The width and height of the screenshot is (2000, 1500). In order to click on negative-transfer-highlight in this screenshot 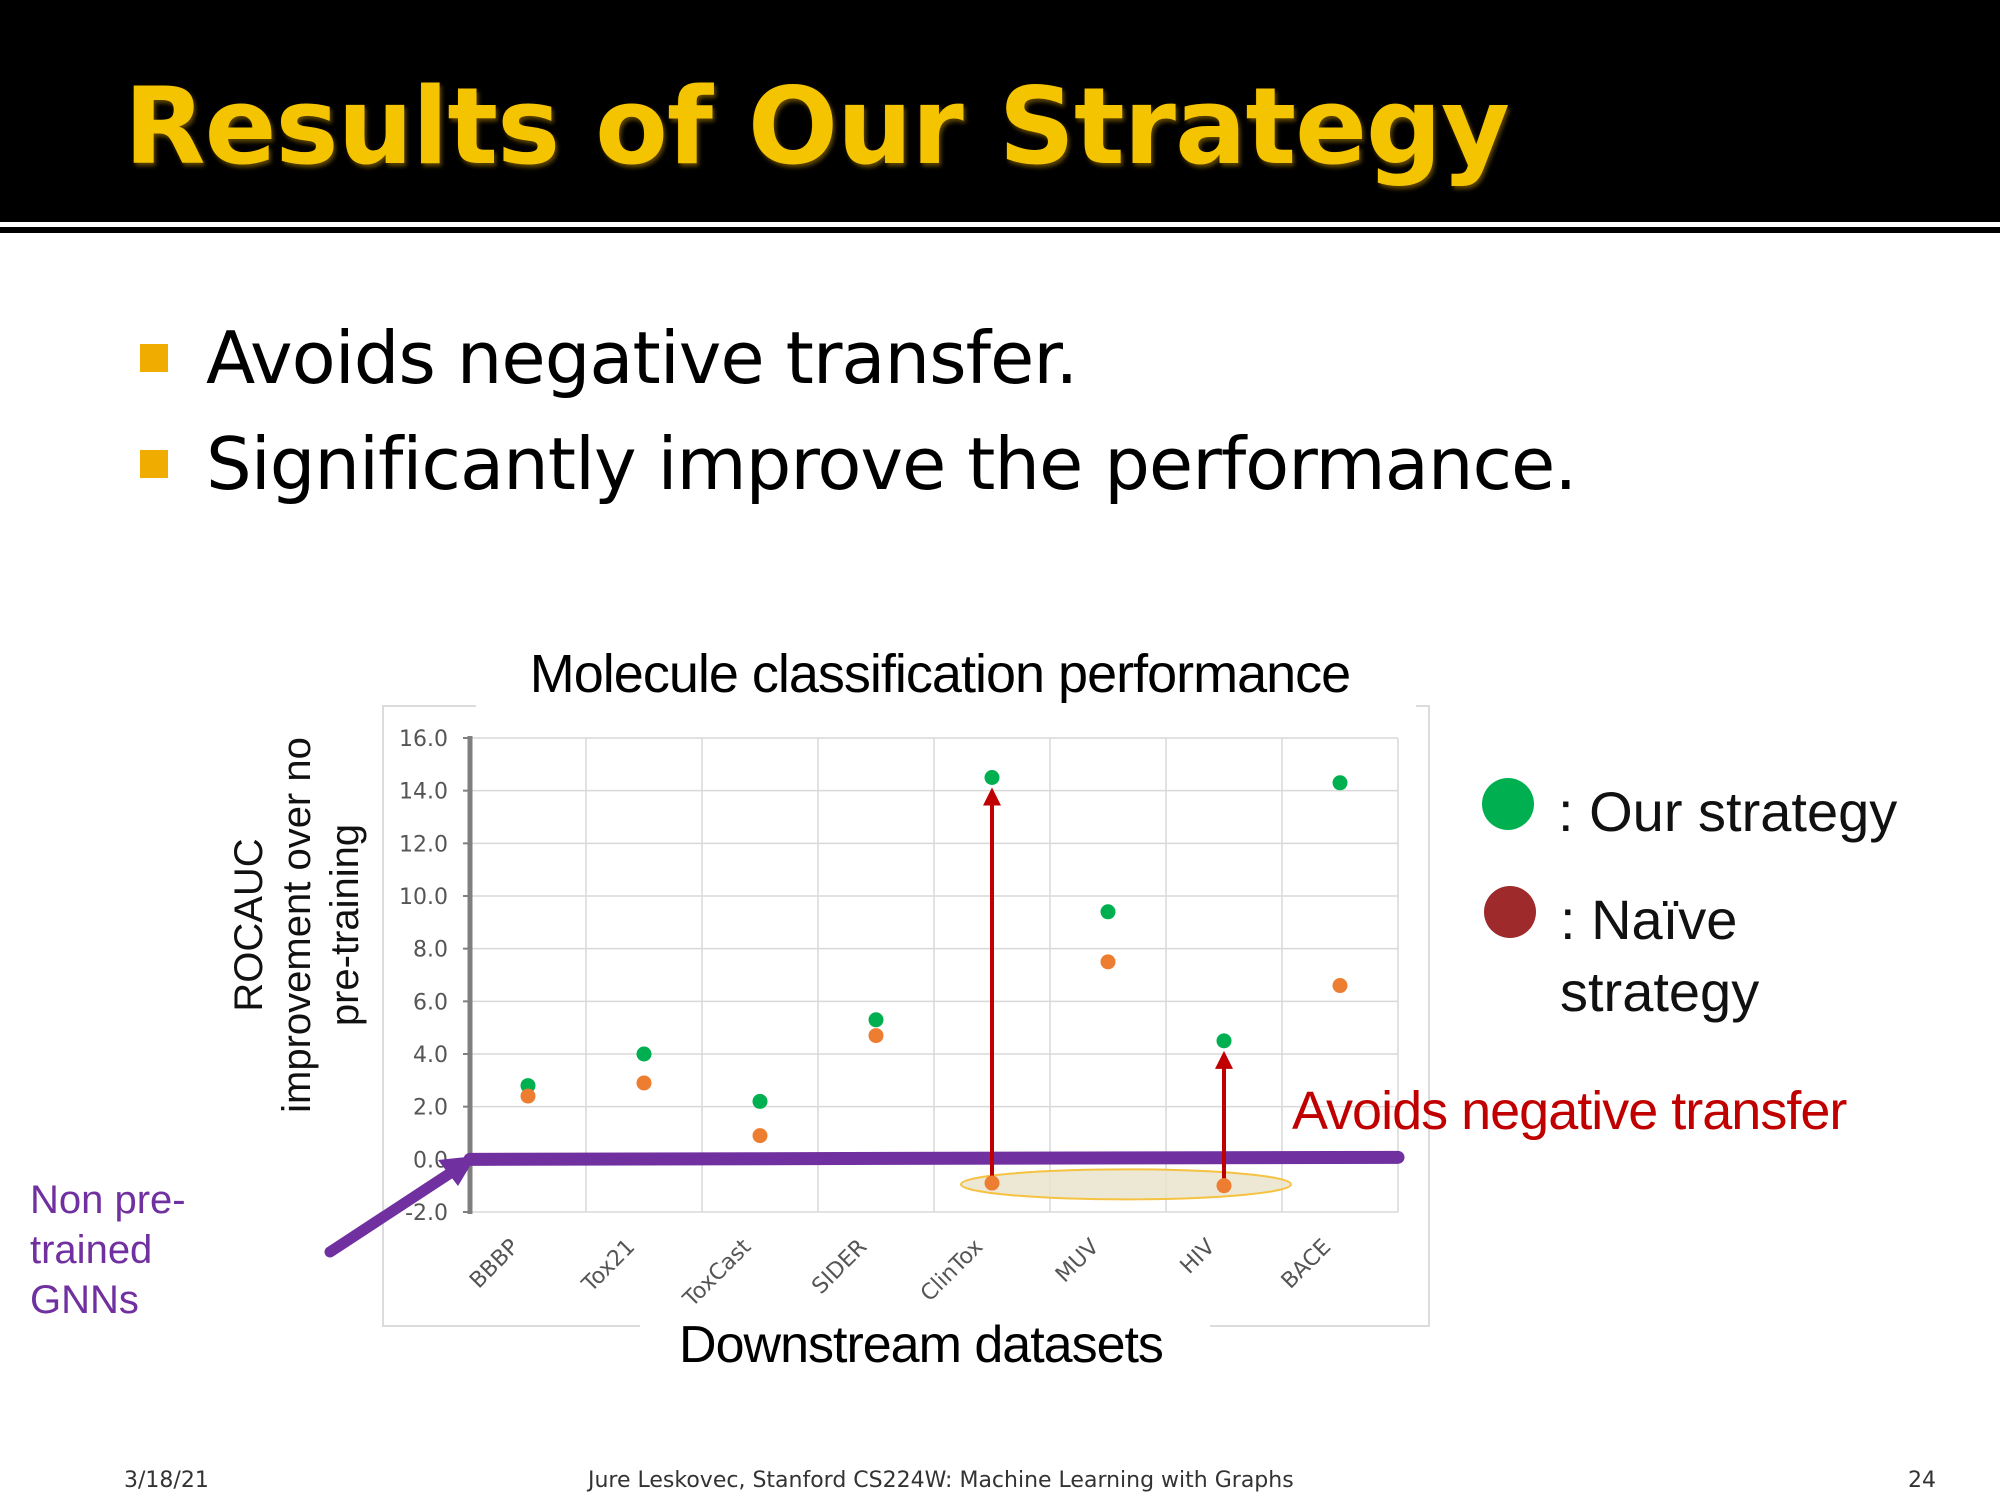, I will do `click(1126, 1184)`.